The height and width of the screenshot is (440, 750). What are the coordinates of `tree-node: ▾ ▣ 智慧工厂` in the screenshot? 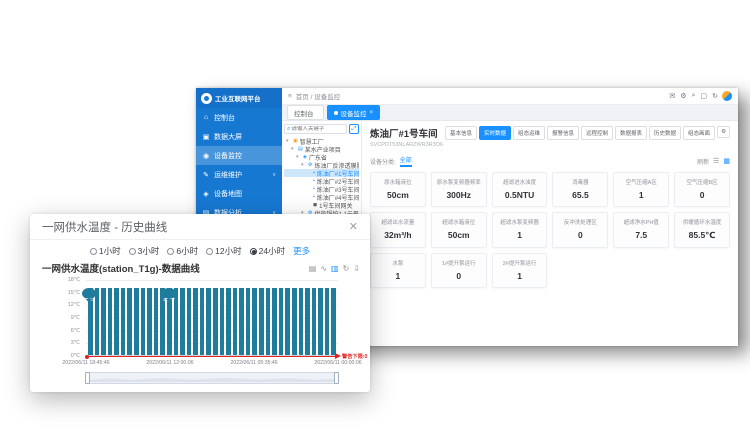 It's located at (321, 141).